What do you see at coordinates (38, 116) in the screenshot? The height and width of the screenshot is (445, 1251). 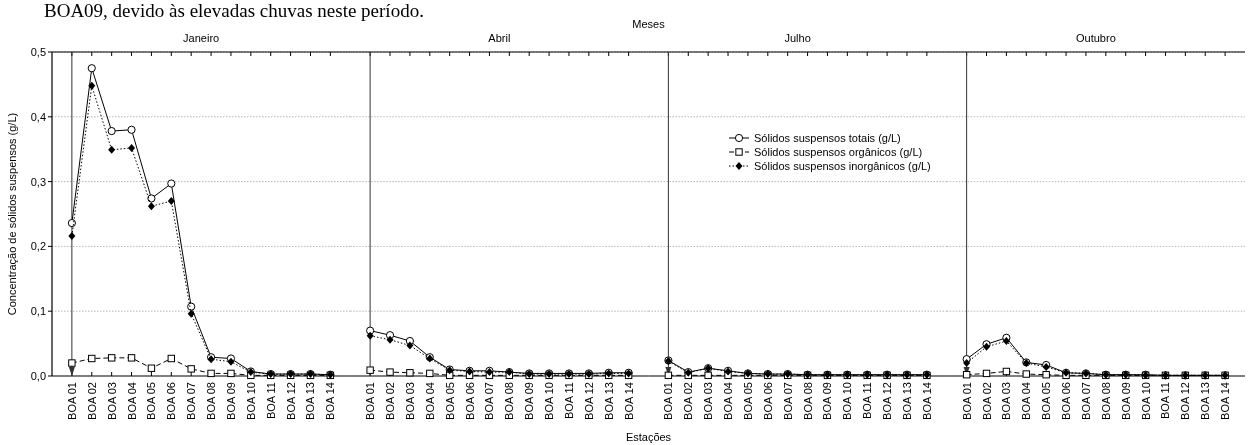 I see `y-tick-label: 0,4` at bounding box center [38, 116].